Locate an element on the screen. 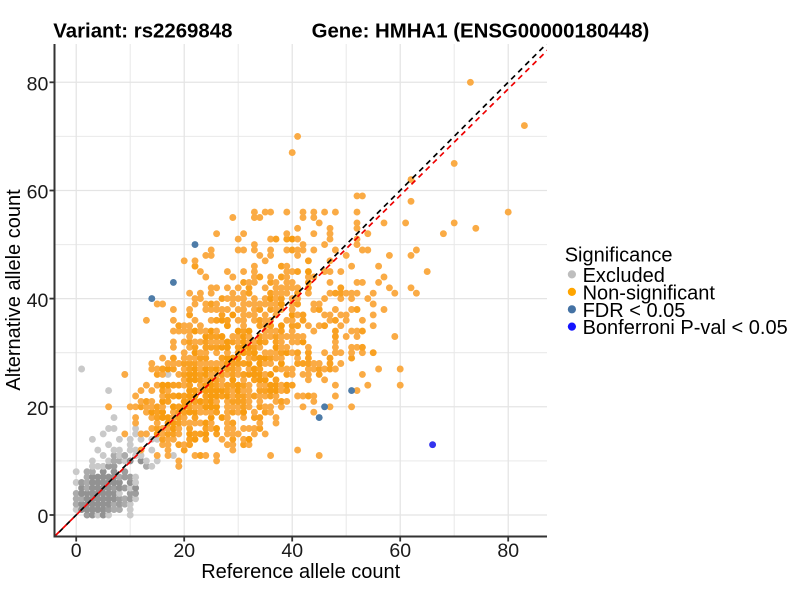 The height and width of the screenshot is (600, 800). svg-text: FDR < 0.05 is located at coordinates (634, 311).